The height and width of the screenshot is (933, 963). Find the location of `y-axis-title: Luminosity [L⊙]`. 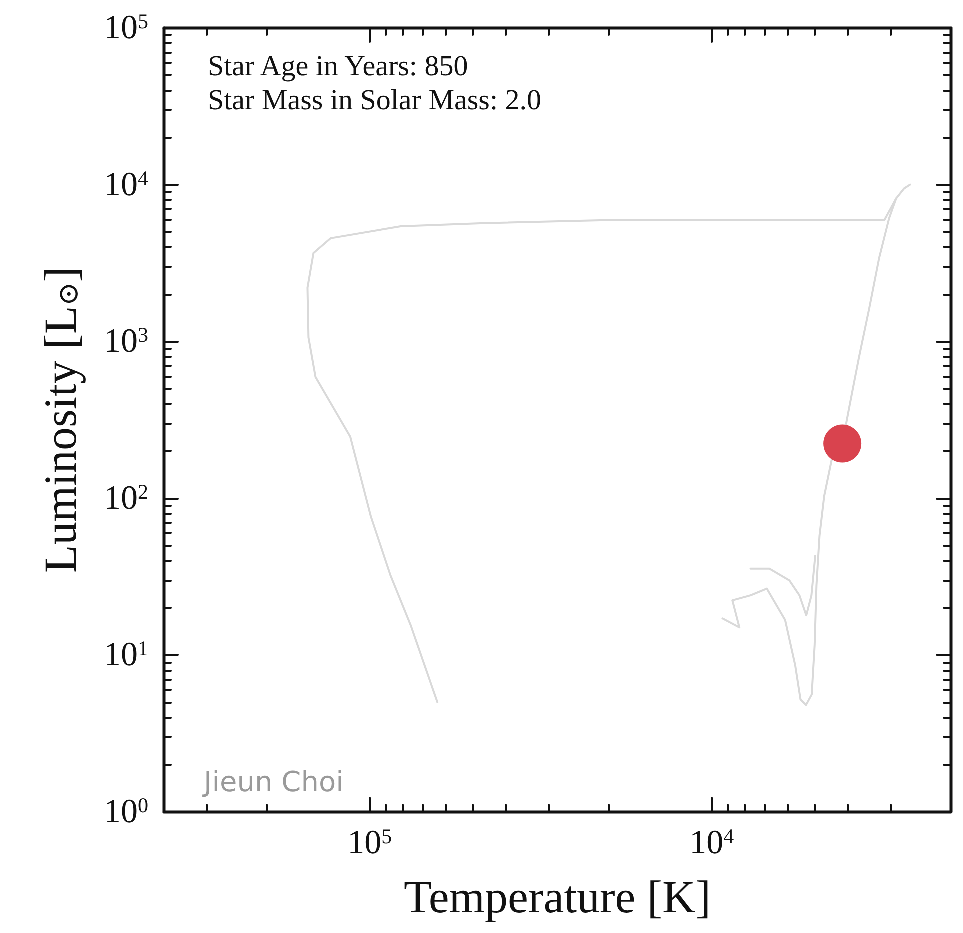

y-axis-title: Luminosity [L⊙] is located at coordinates (60, 420).